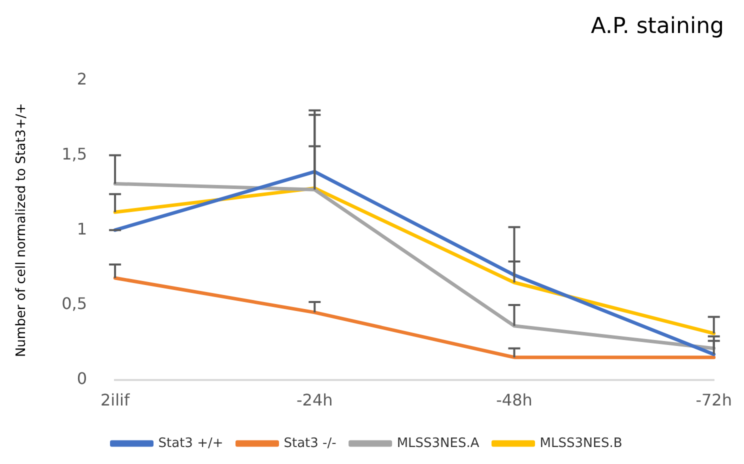 This screenshot has width=744, height=464. What do you see at coordinates (82, 79) in the screenshot?
I see `y-tick-label: 2` at bounding box center [82, 79].